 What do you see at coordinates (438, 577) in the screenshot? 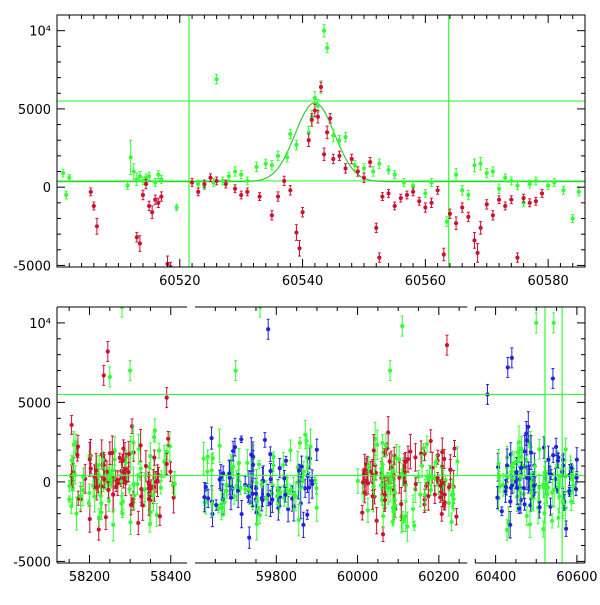
I see `x-tick-label: 60200` at bounding box center [438, 577].